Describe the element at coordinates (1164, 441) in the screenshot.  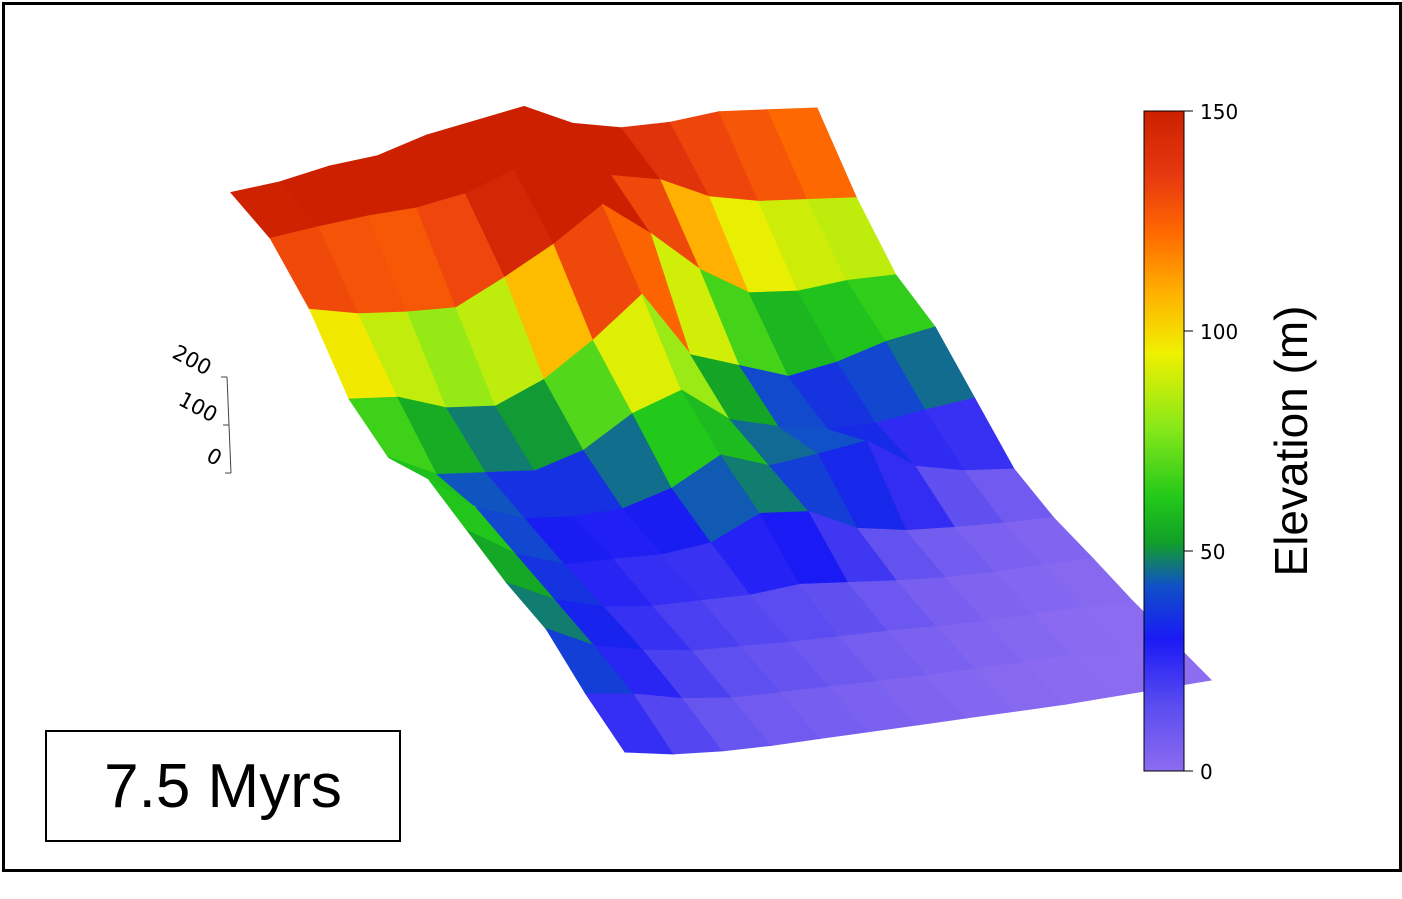
I see `colorbar-gradient` at that location.